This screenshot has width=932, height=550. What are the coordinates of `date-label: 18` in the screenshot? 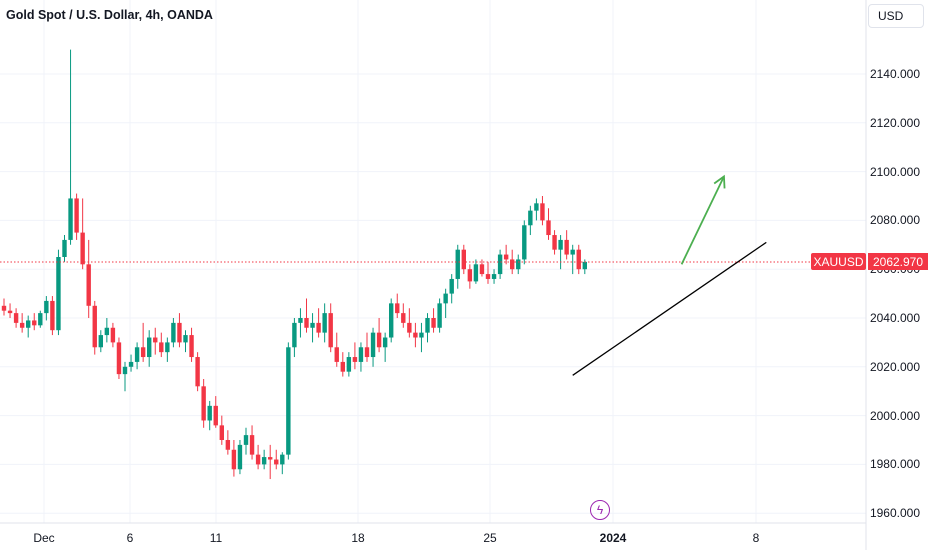 It's located at (358, 538).